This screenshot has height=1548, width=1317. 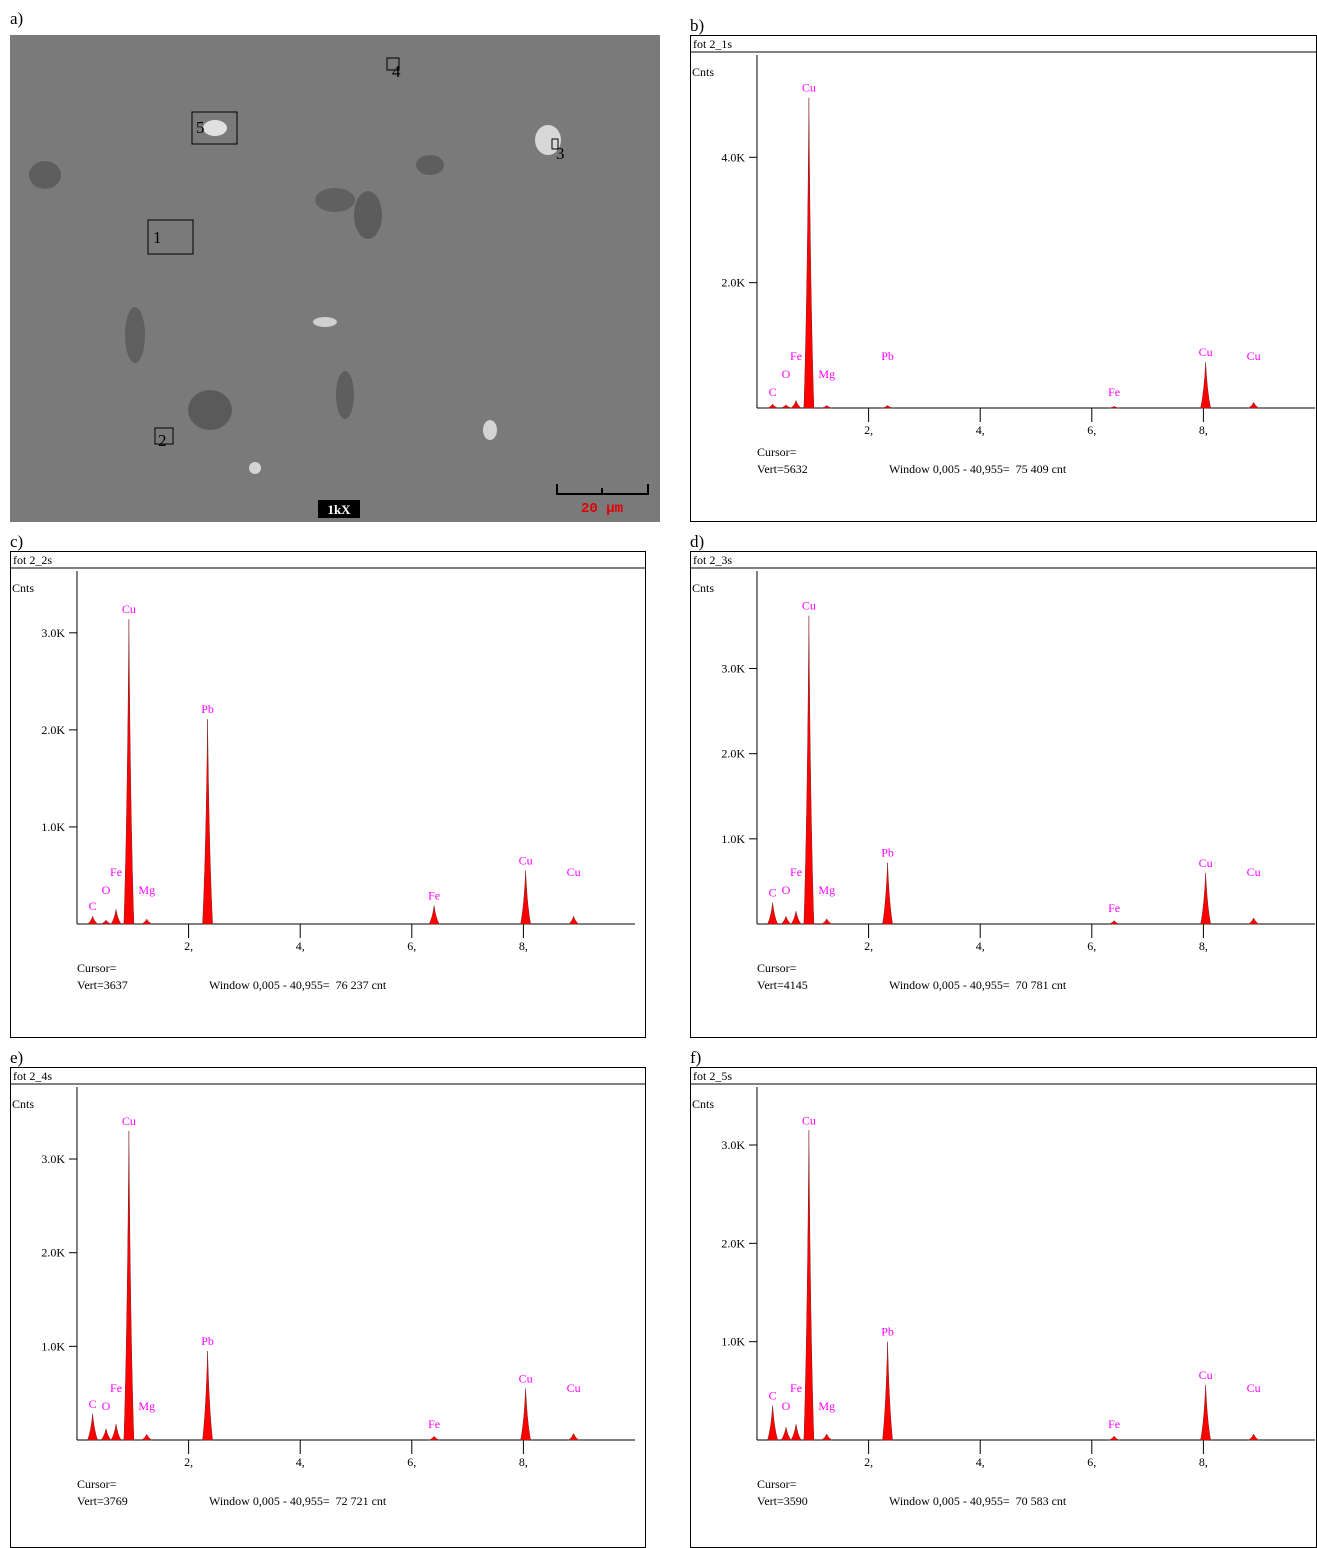 I want to click on x-tick-label: 6,, so click(x=411, y=1462).